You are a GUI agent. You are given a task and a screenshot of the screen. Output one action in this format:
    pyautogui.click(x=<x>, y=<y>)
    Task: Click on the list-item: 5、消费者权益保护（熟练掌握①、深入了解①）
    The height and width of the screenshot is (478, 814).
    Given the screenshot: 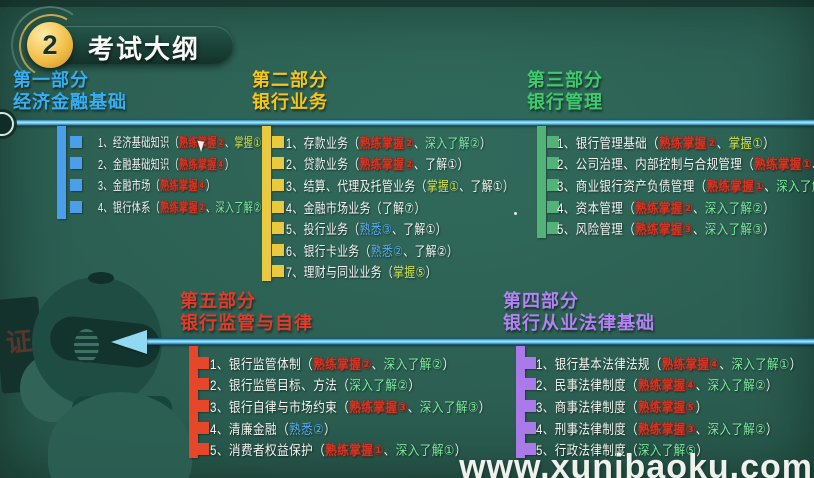 What is the action you would take?
    pyautogui.click(x=367, y=449)
    